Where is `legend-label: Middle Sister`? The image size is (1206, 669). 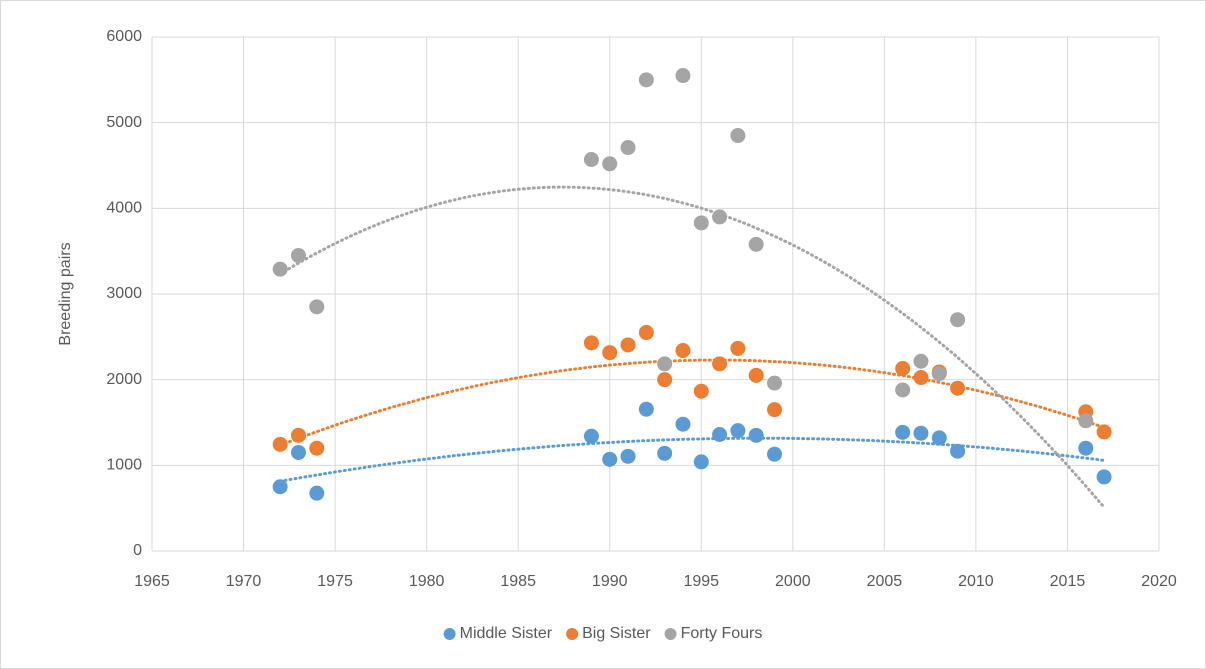 legend-label: Middle Sister is located at coordinates (506, 633).